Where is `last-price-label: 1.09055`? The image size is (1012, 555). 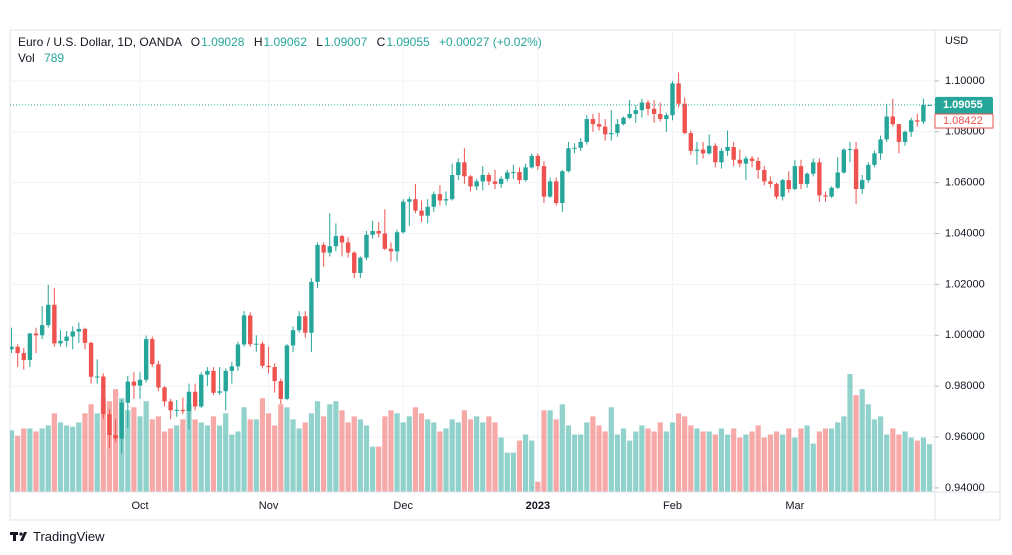
last-price-label: 1.09055 is located at coordinates (963, 105).